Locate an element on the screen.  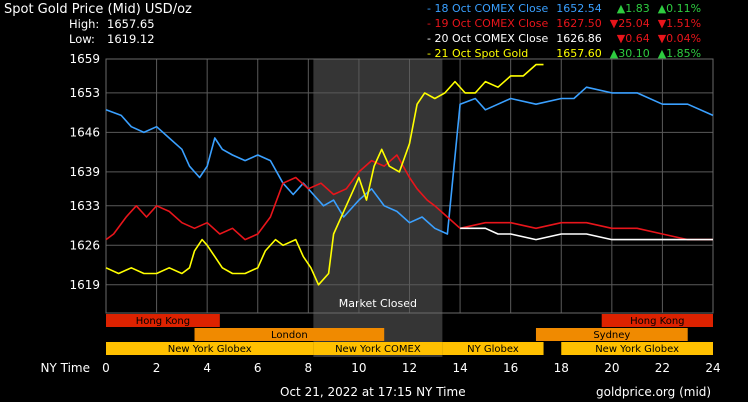
market-closed-shading is located at coordinates (378, 208).